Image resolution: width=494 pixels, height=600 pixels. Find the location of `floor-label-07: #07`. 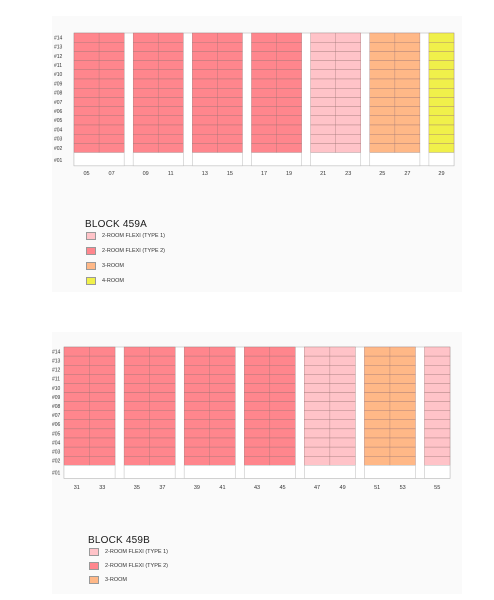

floor-label-07: #07 is located at coordinates (58, 103).